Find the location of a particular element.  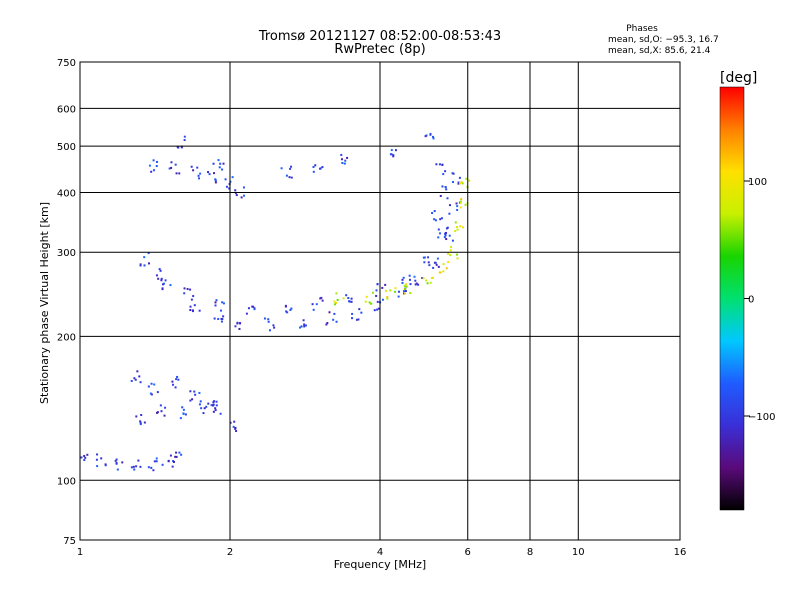

y-axis-label: Stationary phase Virtual Height [km] is located at coordinates (44, 303).